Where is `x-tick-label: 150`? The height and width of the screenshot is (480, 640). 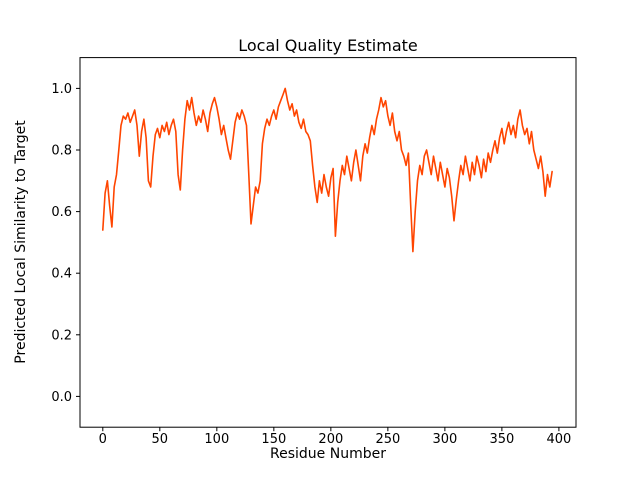
x-tick-label: 150 is located at coordinates (273, 439).